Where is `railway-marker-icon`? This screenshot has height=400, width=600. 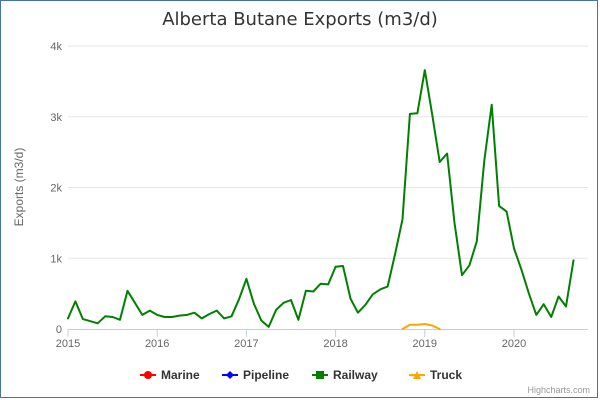
railway-marker-icon is located at coordinates (320, 375).